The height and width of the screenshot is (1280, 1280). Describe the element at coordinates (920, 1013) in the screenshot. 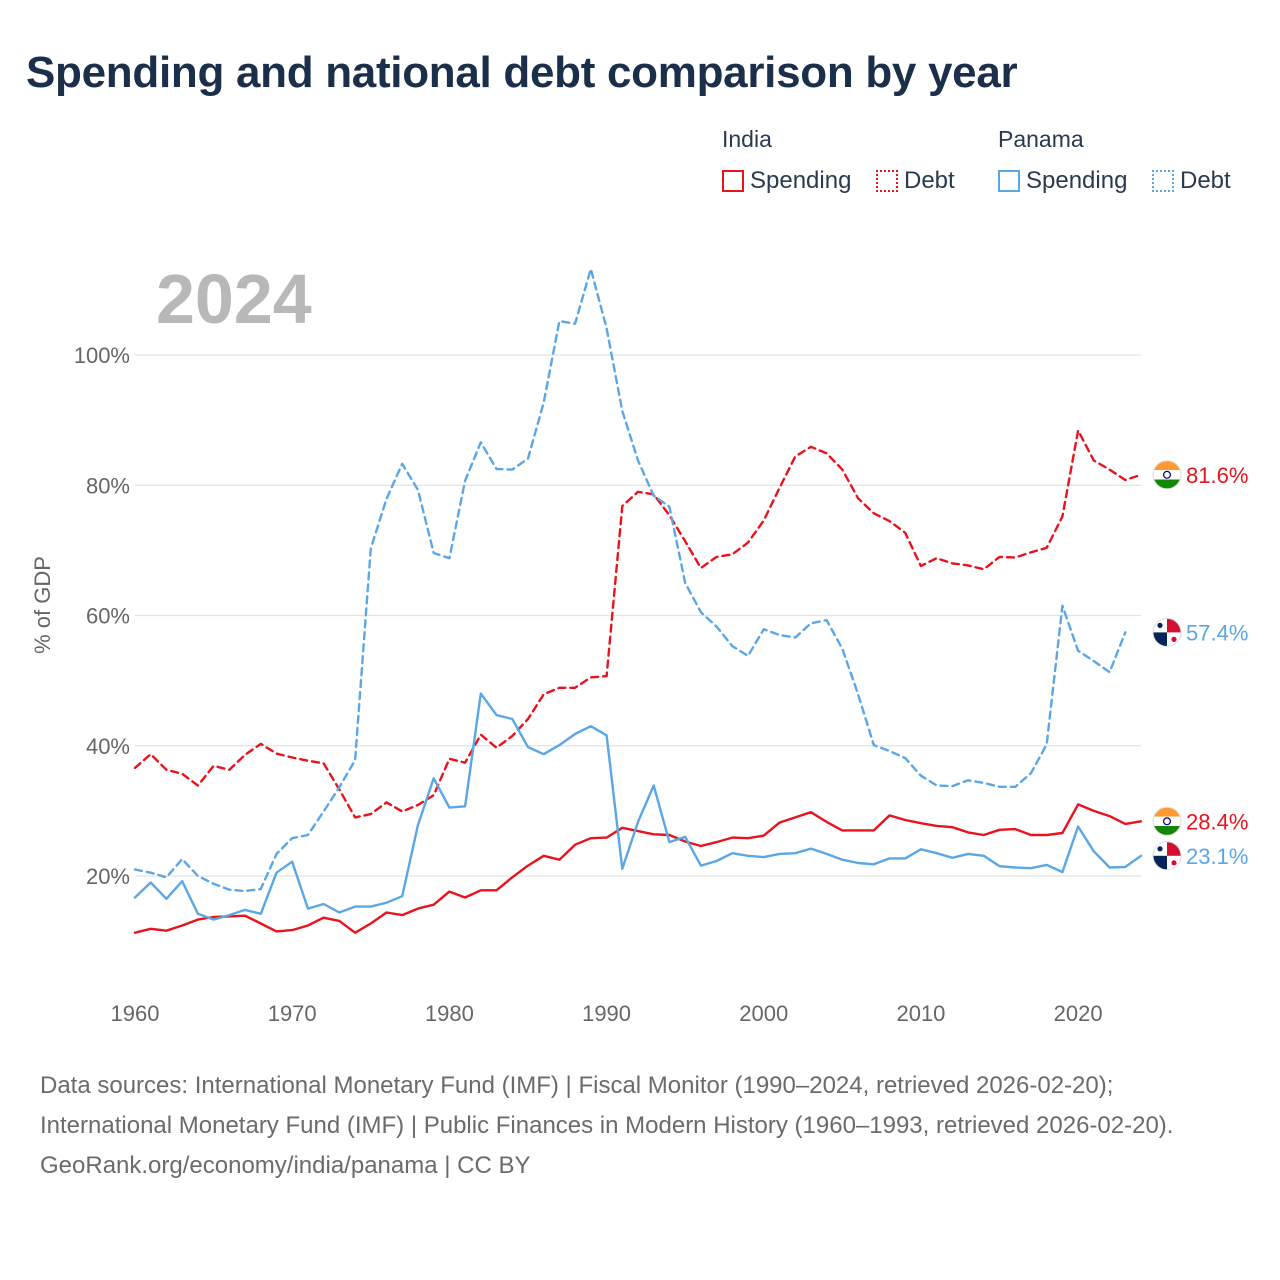

I see `x-tick-label: 2010` at that location.